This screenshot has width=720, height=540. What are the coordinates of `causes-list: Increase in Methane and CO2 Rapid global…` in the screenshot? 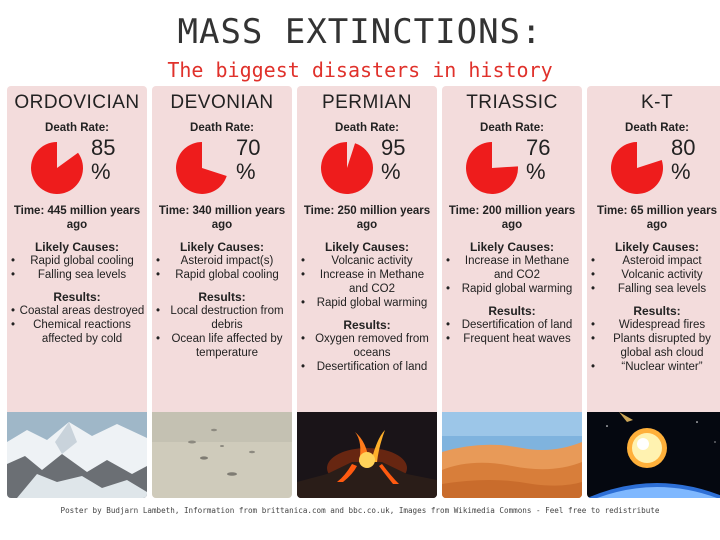 It's located at (512, 275).